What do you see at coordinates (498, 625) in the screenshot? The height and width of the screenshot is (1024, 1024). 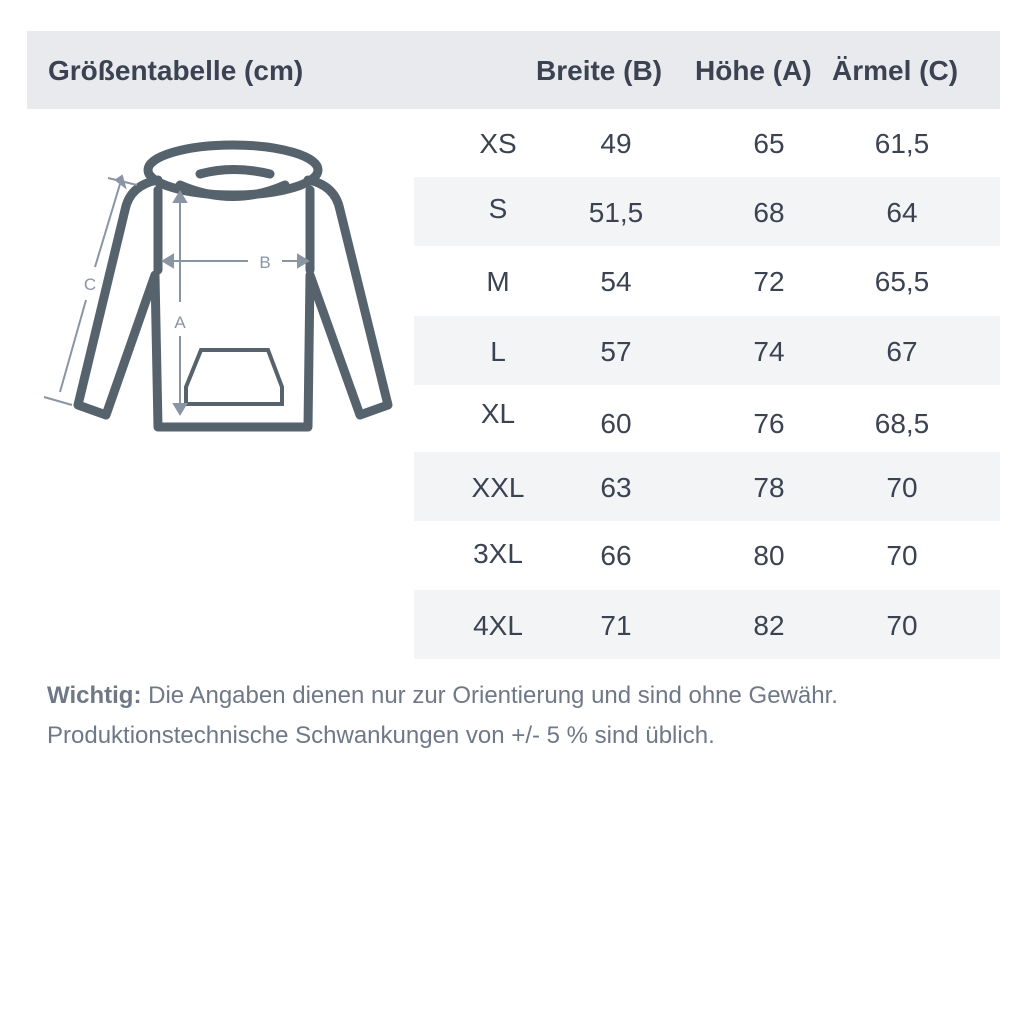 I see `cell-size: 4XL` at bounding box center [498, 625].